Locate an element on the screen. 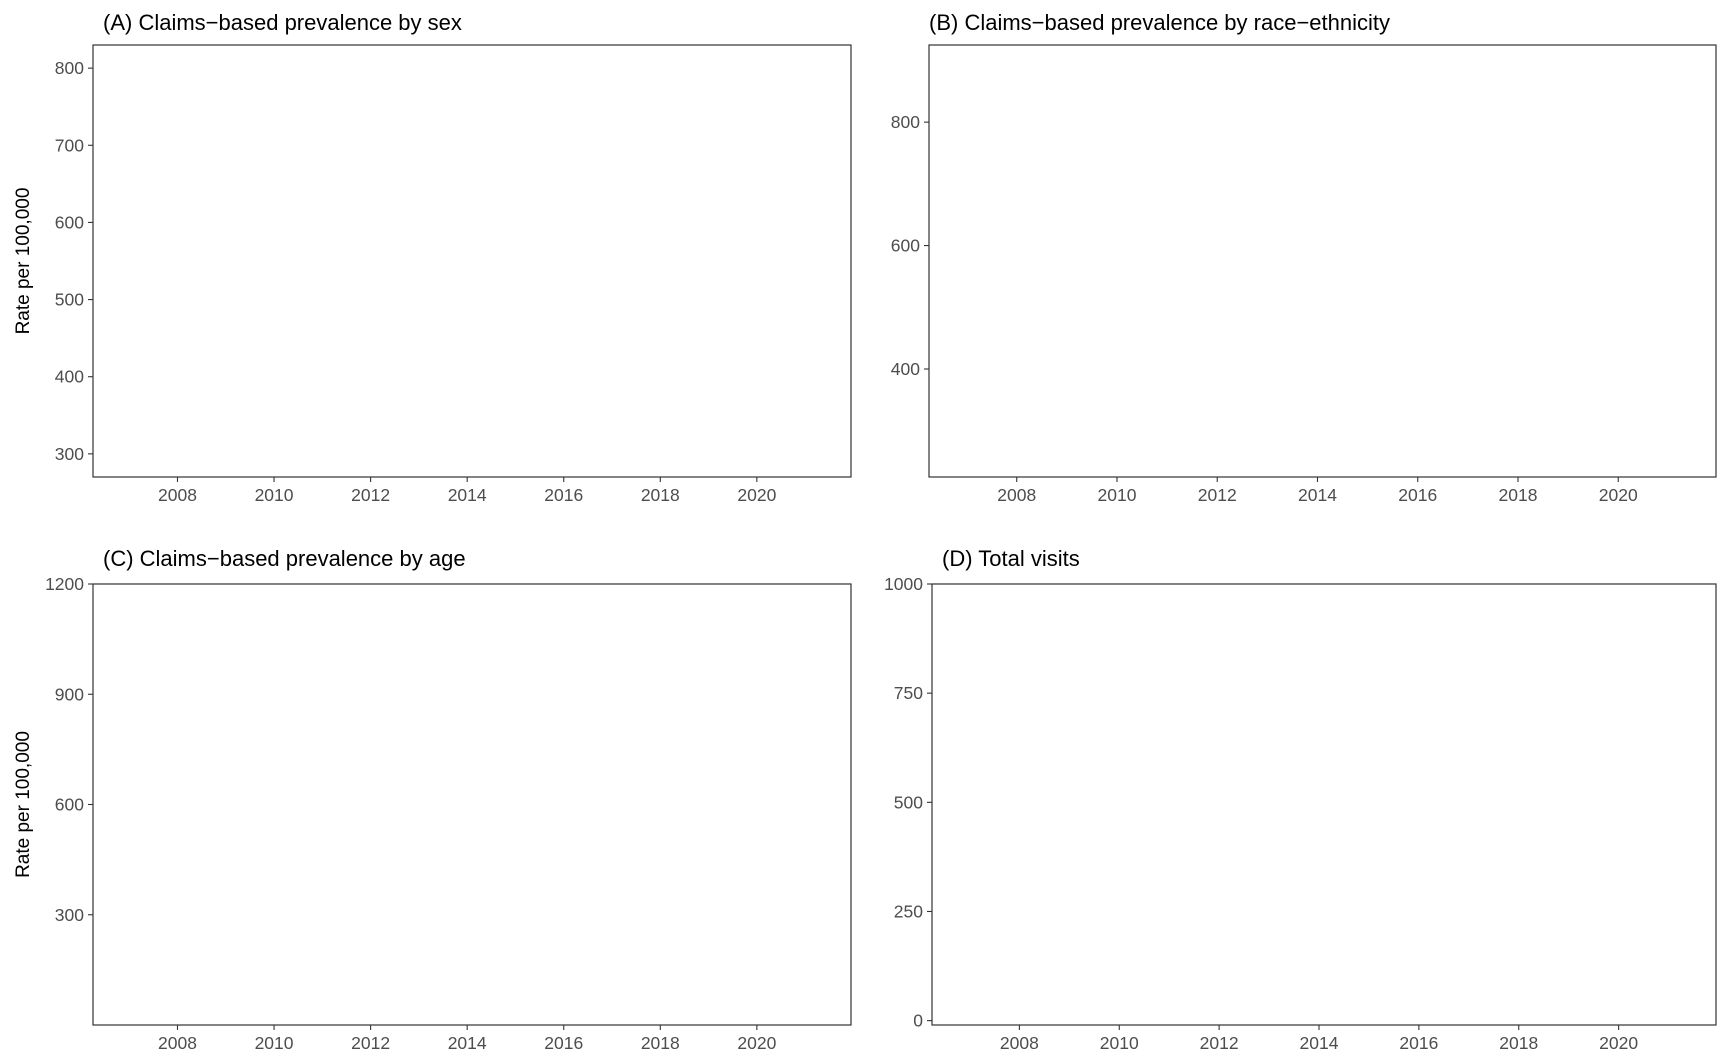  y-tick-label: 700 is located at coordinates (69, 145).